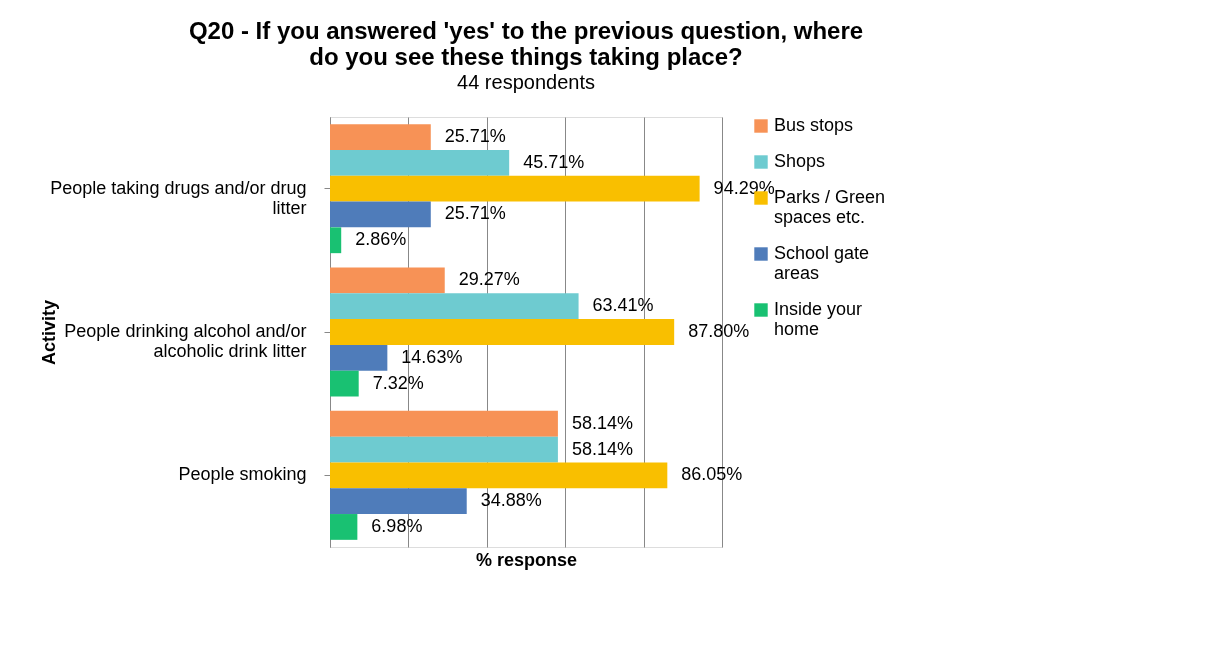 The width and height of the screenshot is (1206, 664). Describe the element at coordinates (822, 263) in the screenshot. I see `legend-label: School gate areas` at that location.